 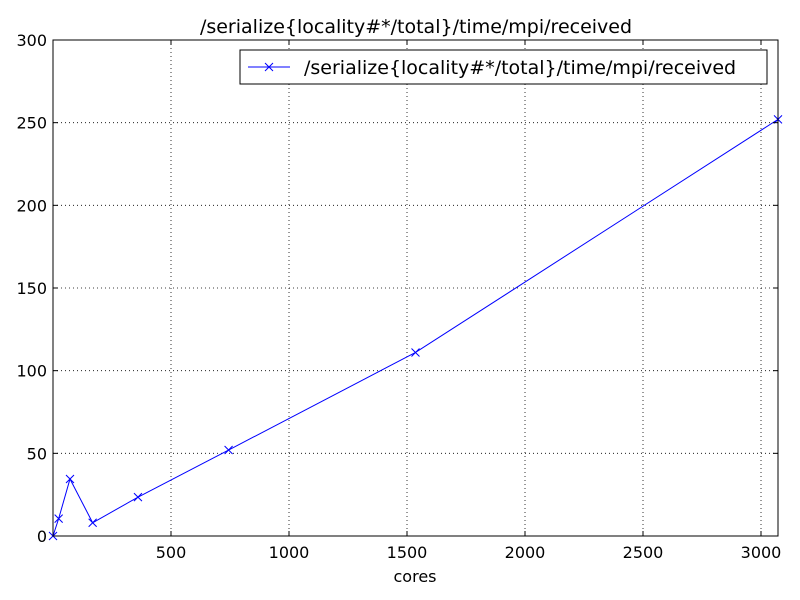 I want to click on legend-marker-x-icon, so click(x=269, y=67).